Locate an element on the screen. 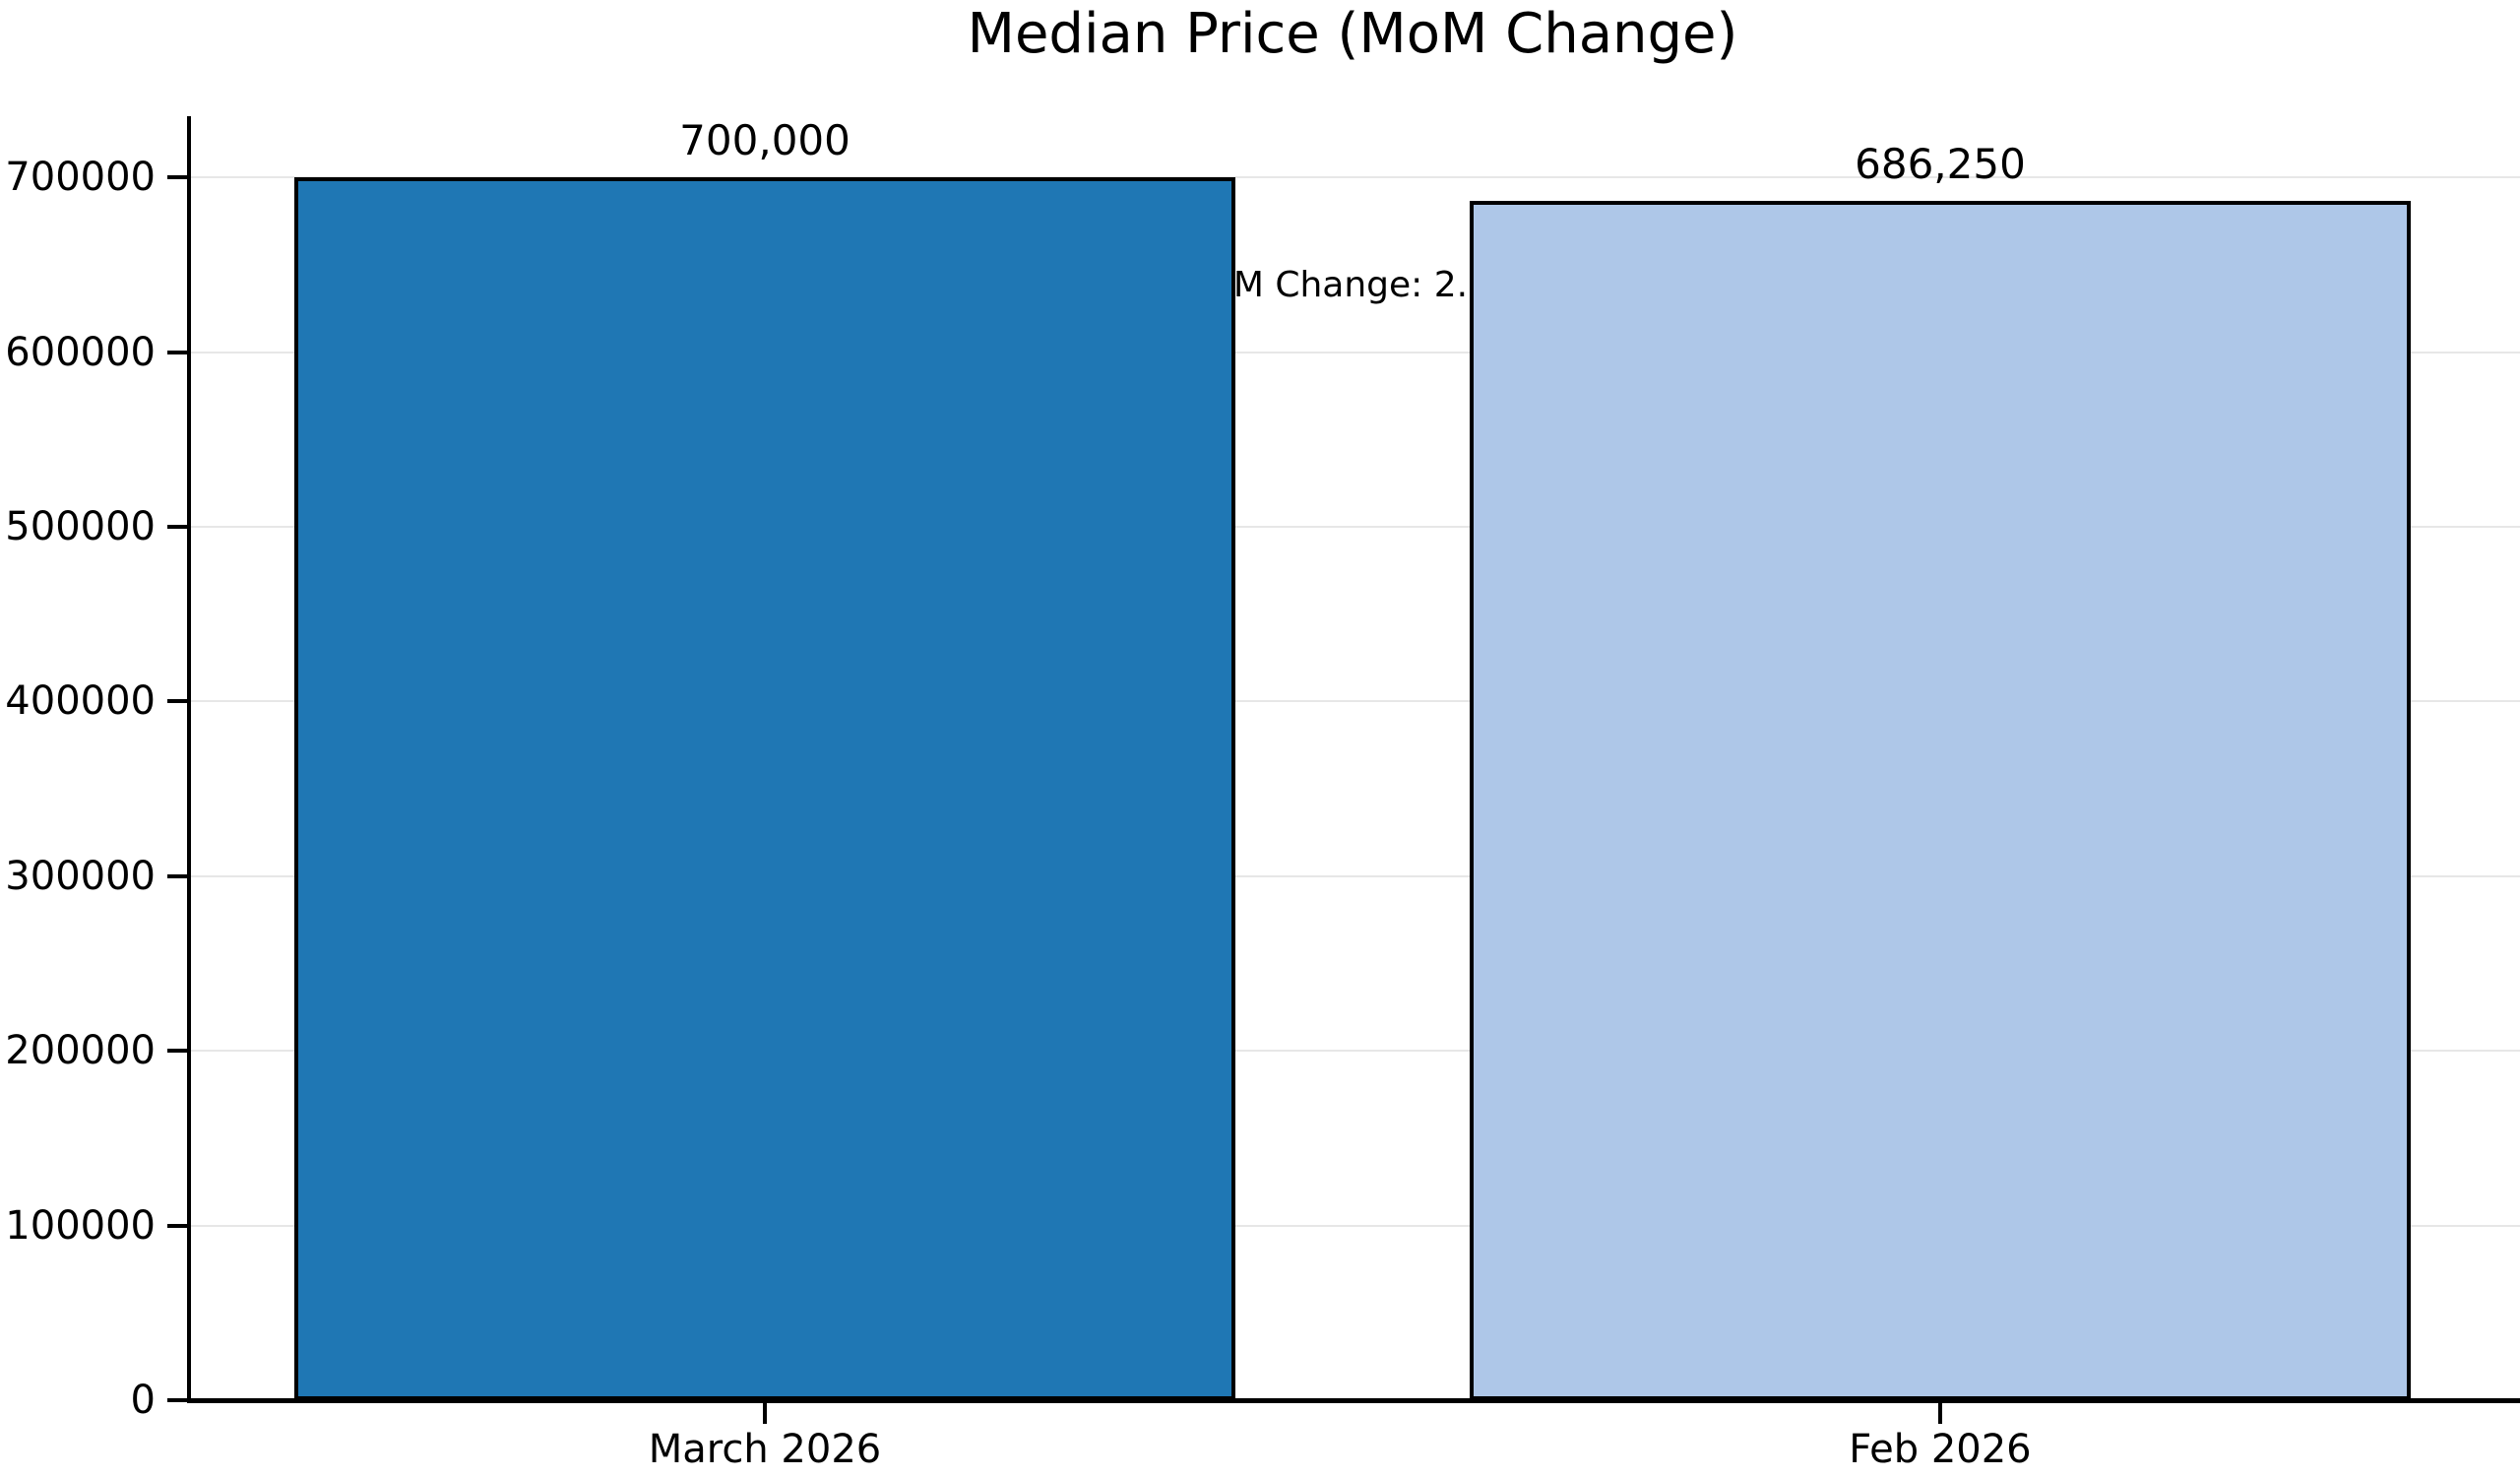  y-tick-label: 100000 is located at coordinates (80, 1225).